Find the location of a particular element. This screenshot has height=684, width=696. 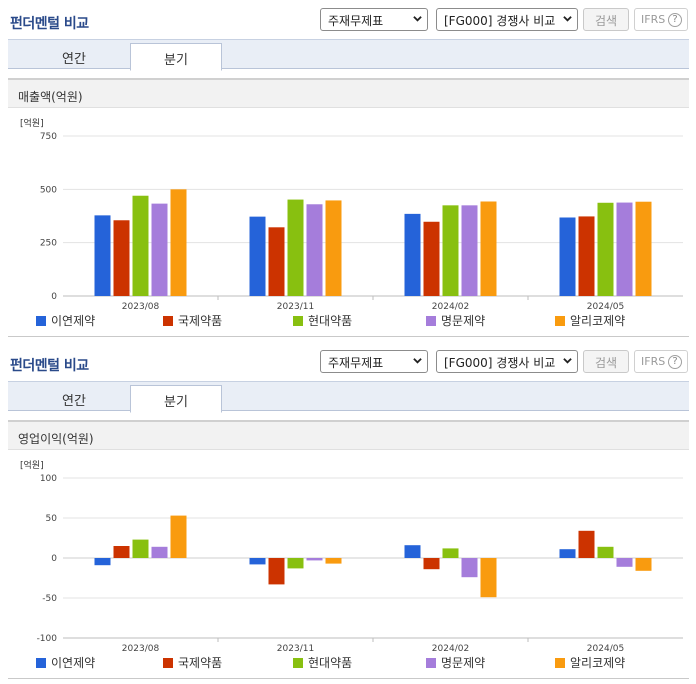

y-tick-label: 50 is located at coordinates (52, 519).